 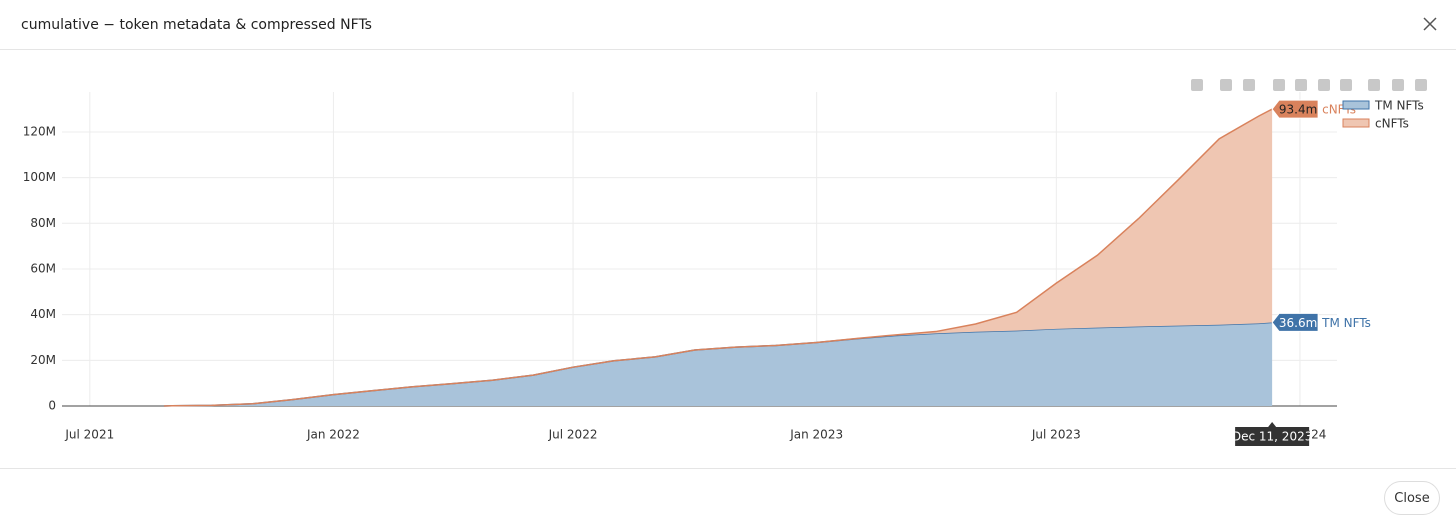 What do you see at coordinates (52, 406) in the screenshot?
I see `y-tick-label: 0` at bounding box center [52, 406].